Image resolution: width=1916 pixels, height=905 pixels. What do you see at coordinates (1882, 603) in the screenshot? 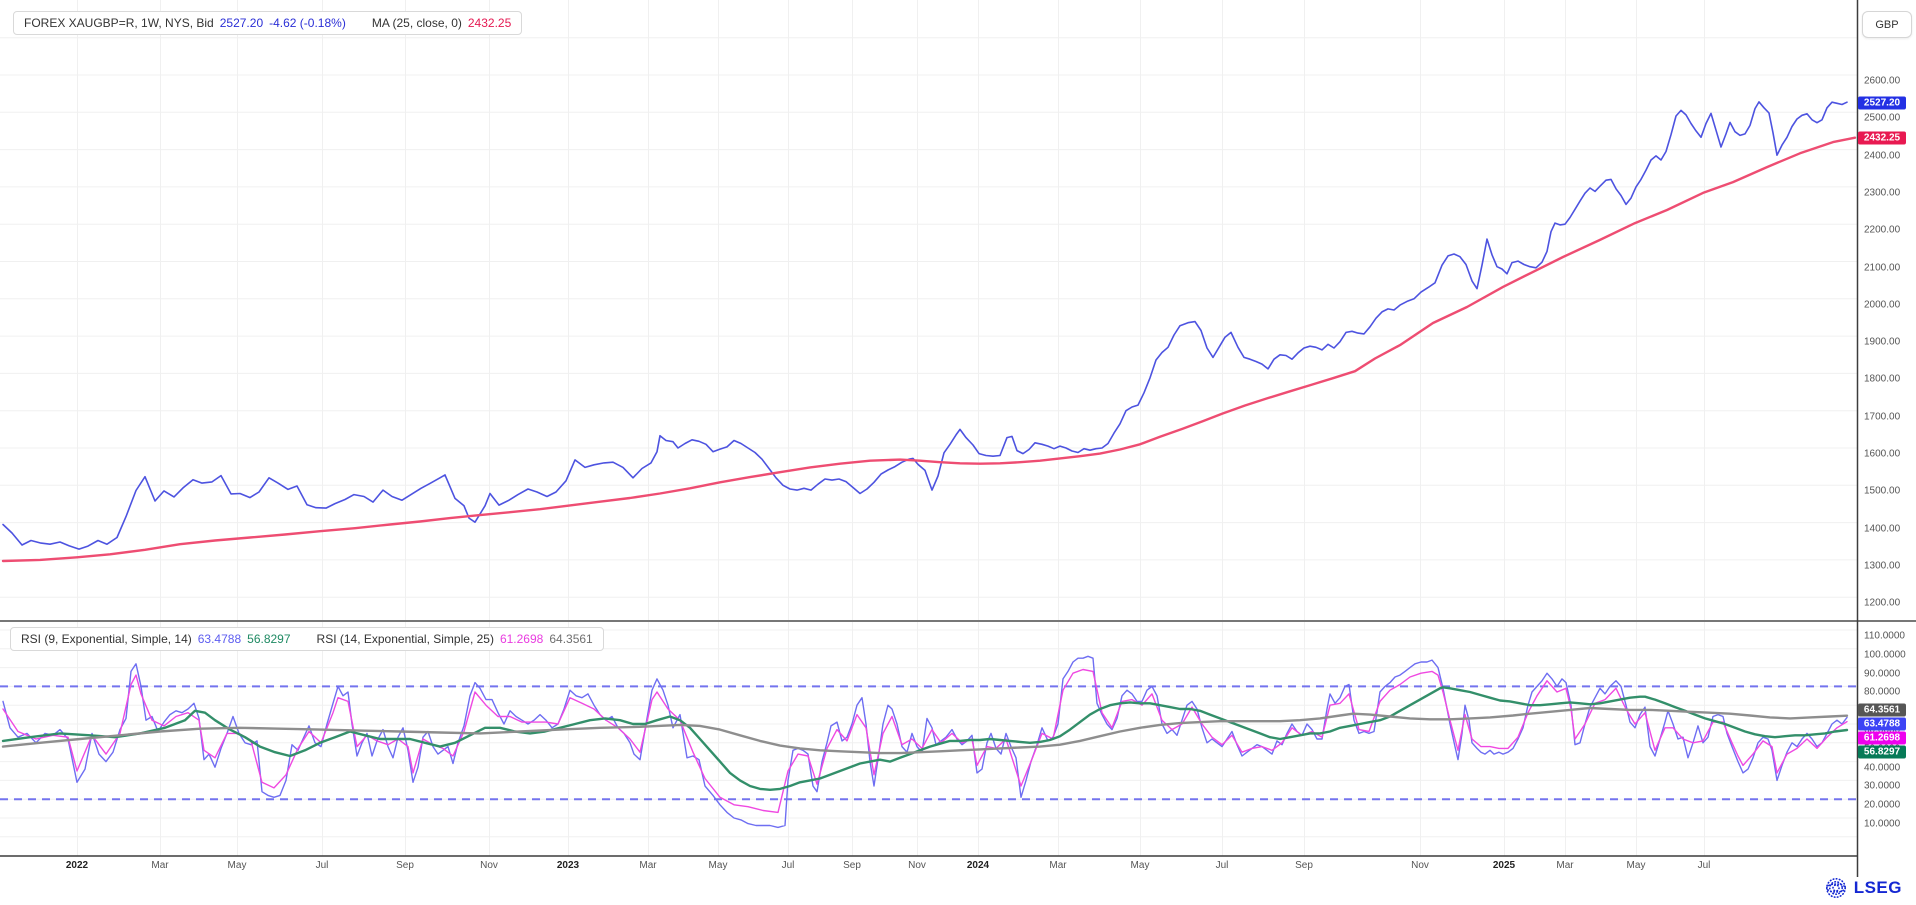
I see `price-axis-label: 1200.00` at bounding box center [1882, 603].